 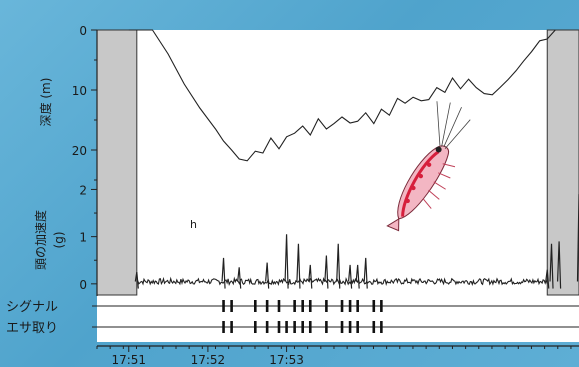 What do you see at coordinates (428, 166) in the screenshot?
I see `krill-illustration` at bounding box center [428, 166].